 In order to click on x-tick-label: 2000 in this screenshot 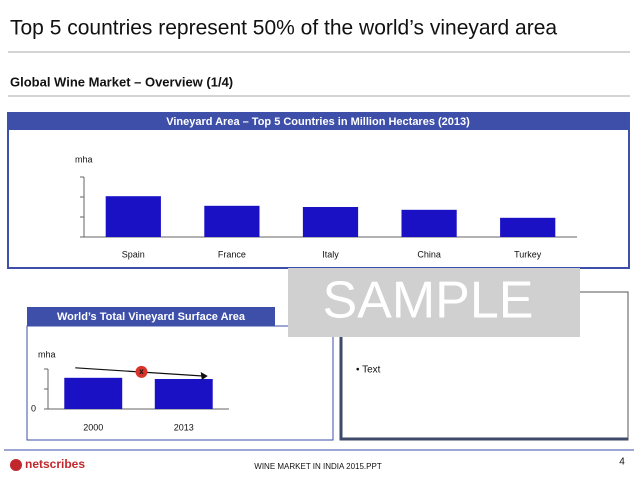, I will do `click(93, 427)`.